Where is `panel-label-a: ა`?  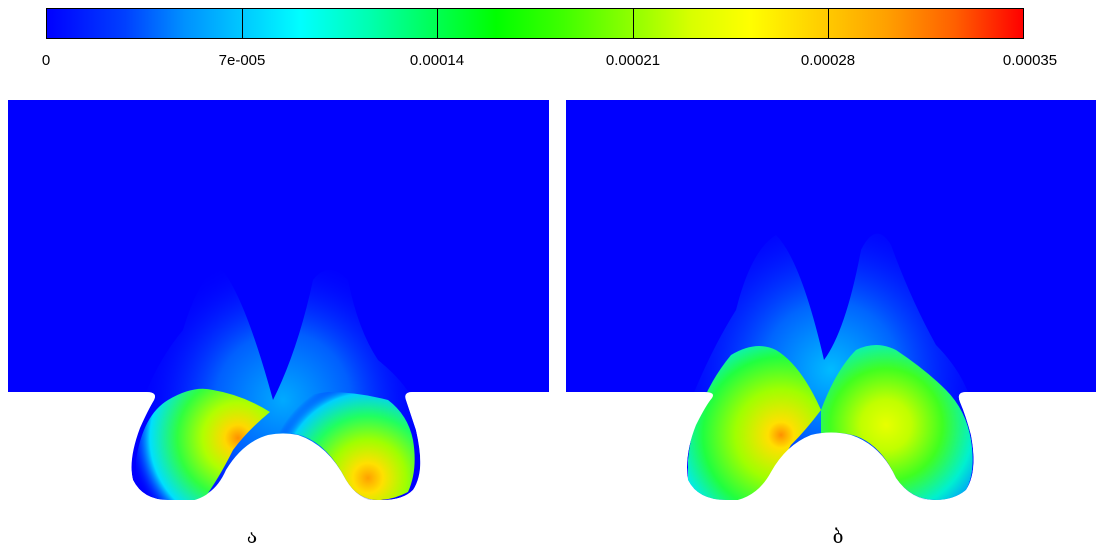 panel-label-a: ა is located at coordinates (252, 537).